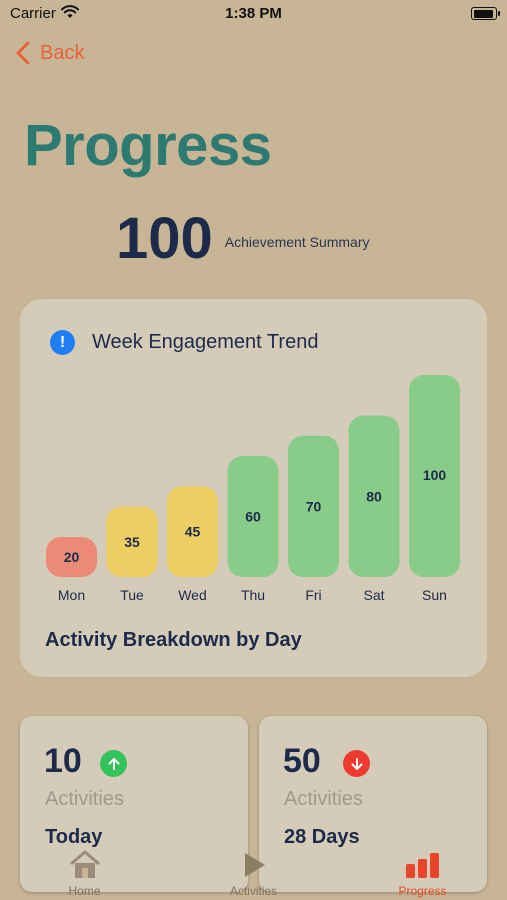 The image size is (507, 900). Describe the element at coordinates (253, 891) in the screenshot. I see `tab-activities-label: Activities` at that location.